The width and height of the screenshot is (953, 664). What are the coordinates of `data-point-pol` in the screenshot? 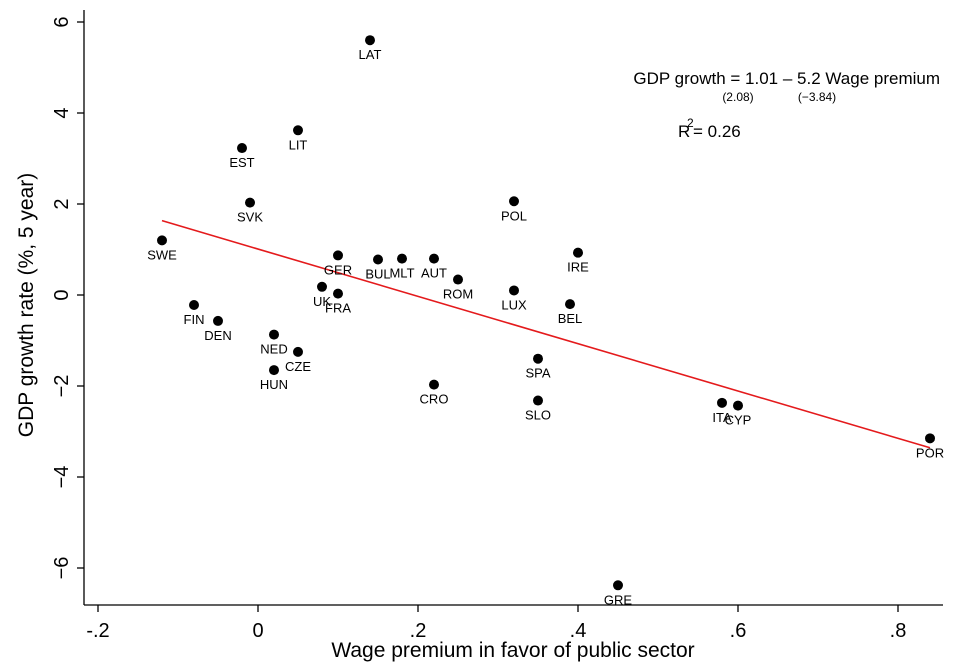 It's located at (514, 201).